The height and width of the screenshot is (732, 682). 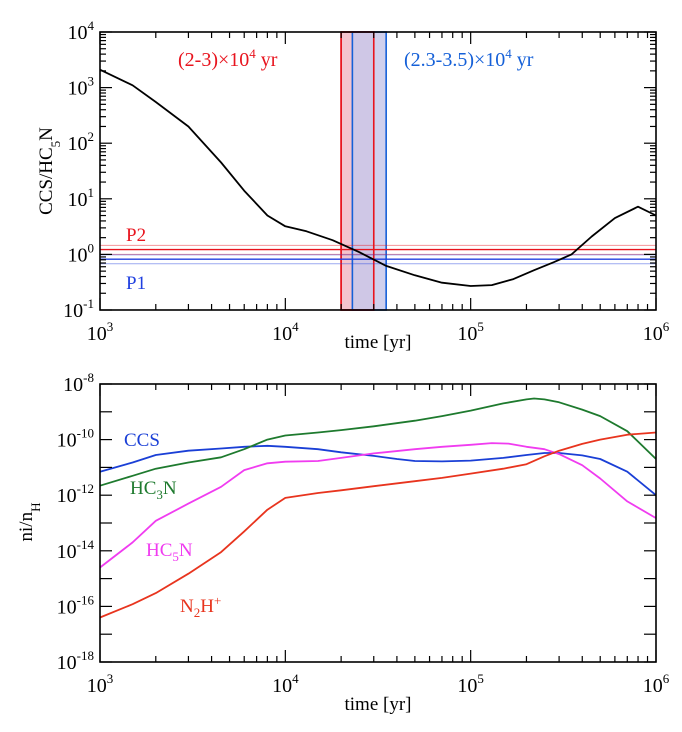 What do you see at coordinates (81, 253) in the screenshot?
I see `y-tick-label: 10⁰` at bounding box center [81, 253].